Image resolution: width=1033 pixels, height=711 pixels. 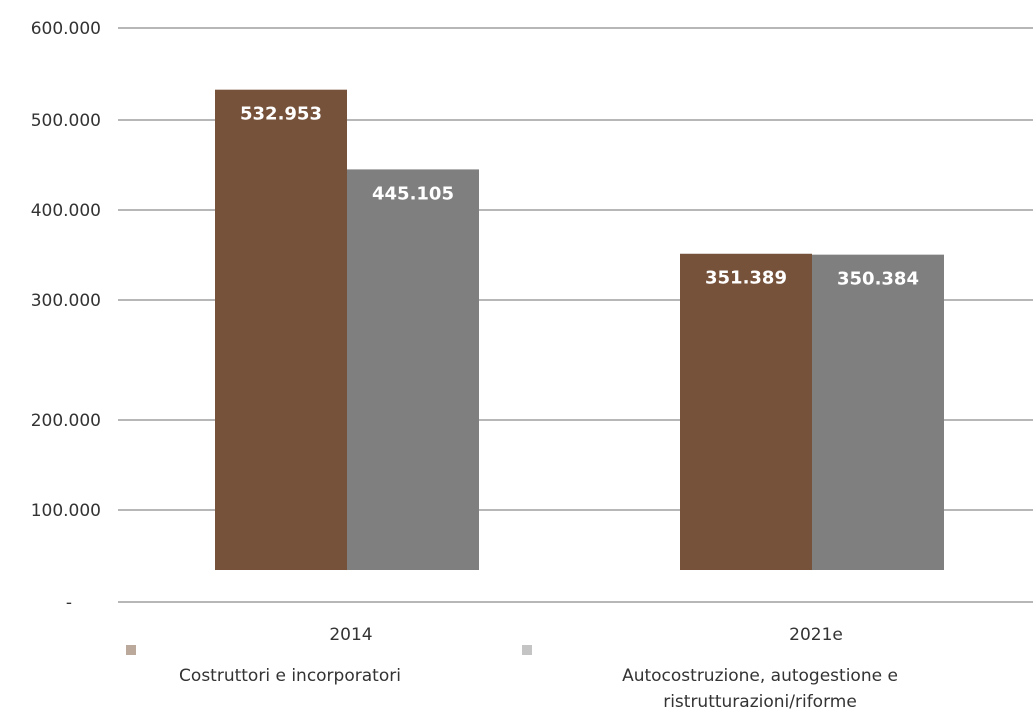 I want to click on y-tick-label: 100.000, so click(x=66, y=511).